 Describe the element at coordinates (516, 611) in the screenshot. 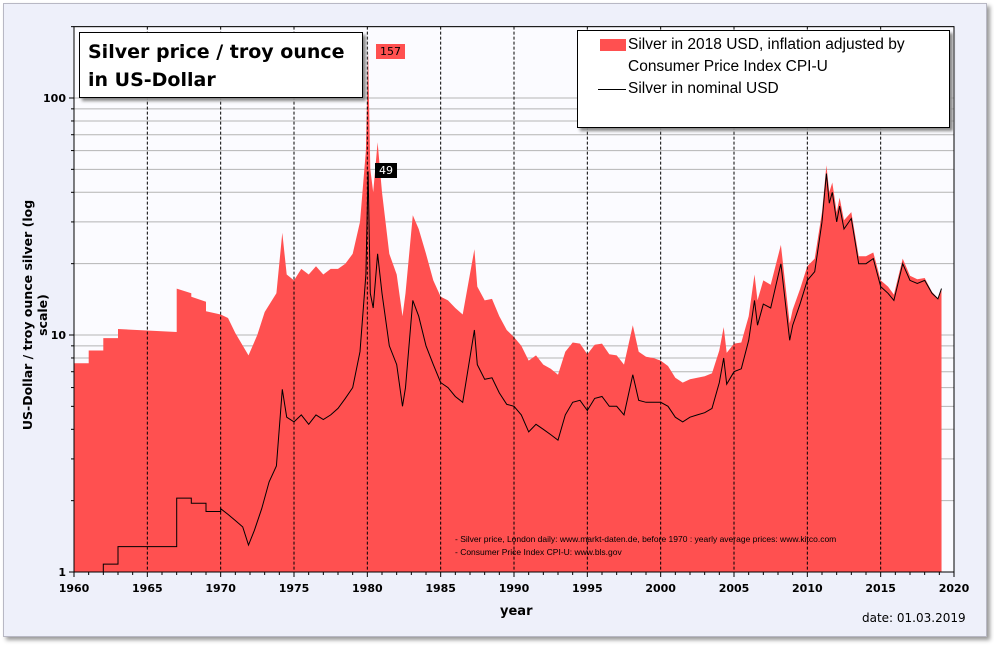

I see `x-axis-label: year` at that location.